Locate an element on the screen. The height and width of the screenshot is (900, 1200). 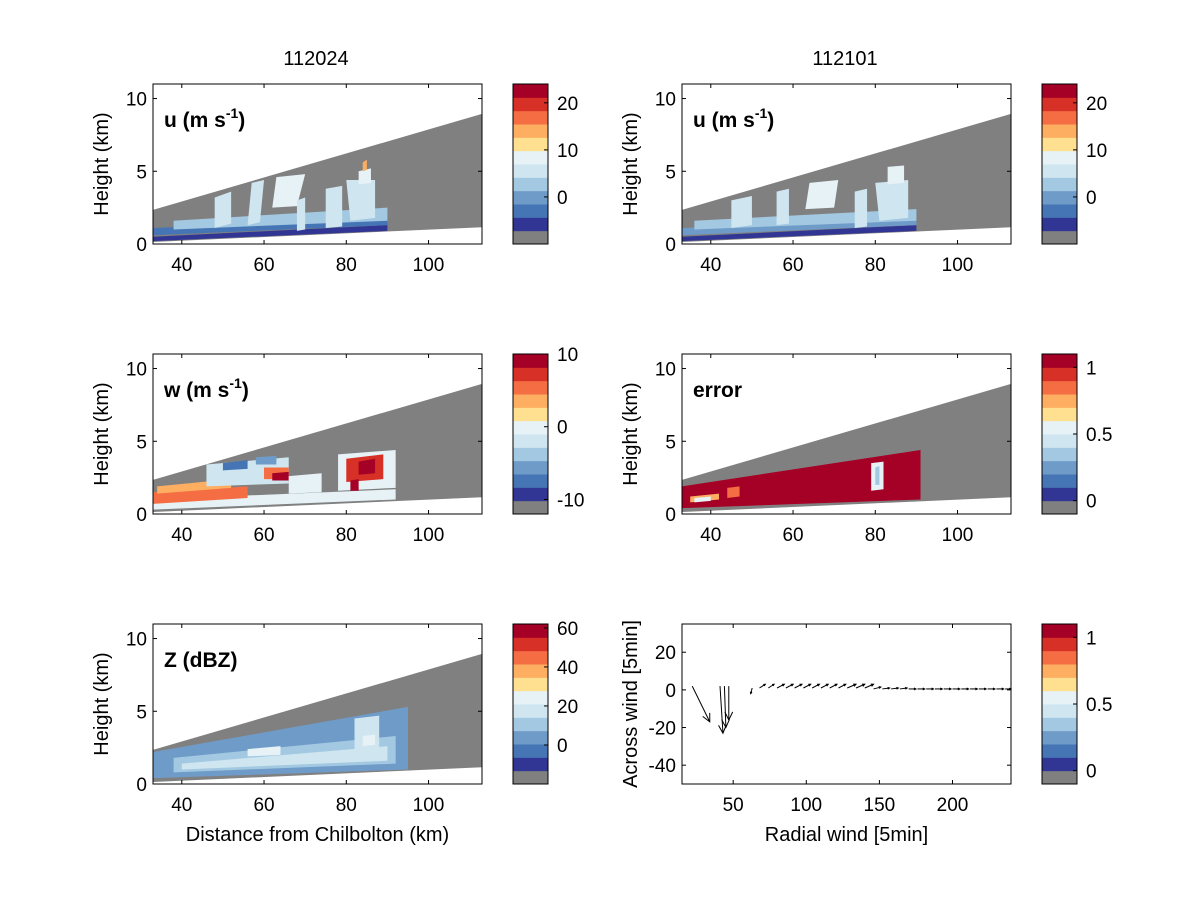
y-axis-label: Height (km) is located at coordinates (631, 433).